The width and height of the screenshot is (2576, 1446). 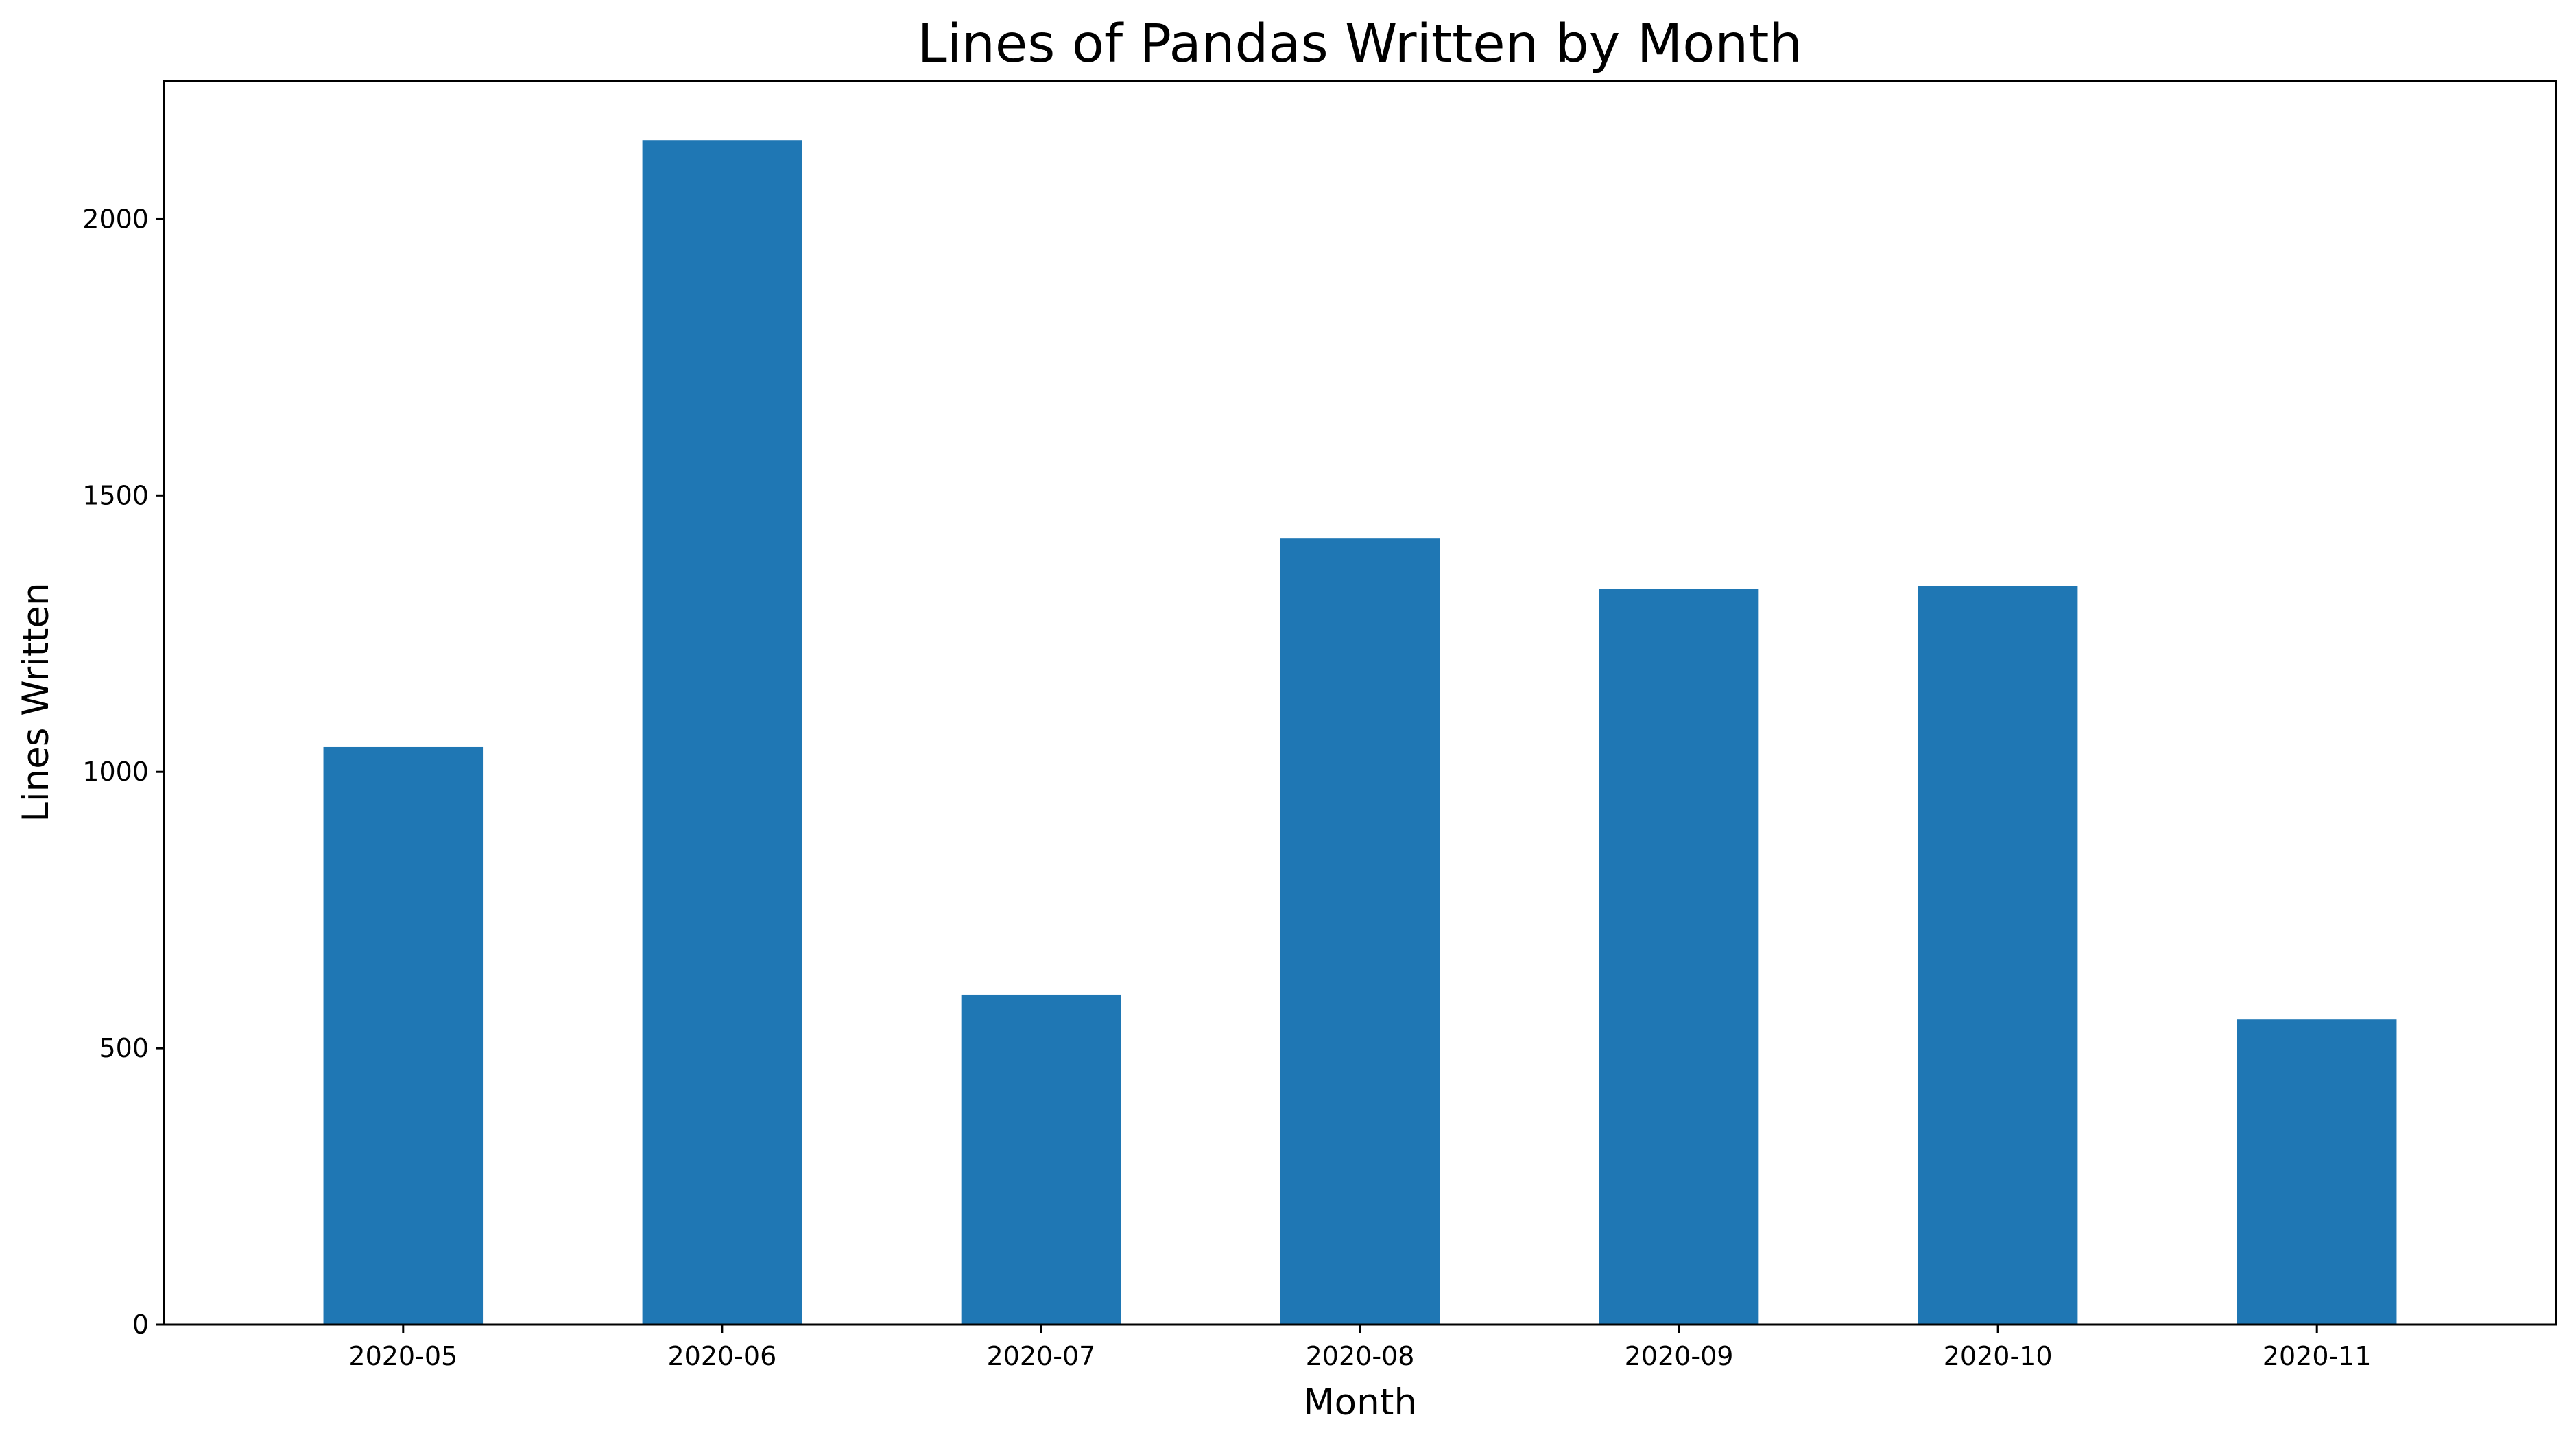 I want to click on y-tick-label: 0, so click(x=140, y=1324).